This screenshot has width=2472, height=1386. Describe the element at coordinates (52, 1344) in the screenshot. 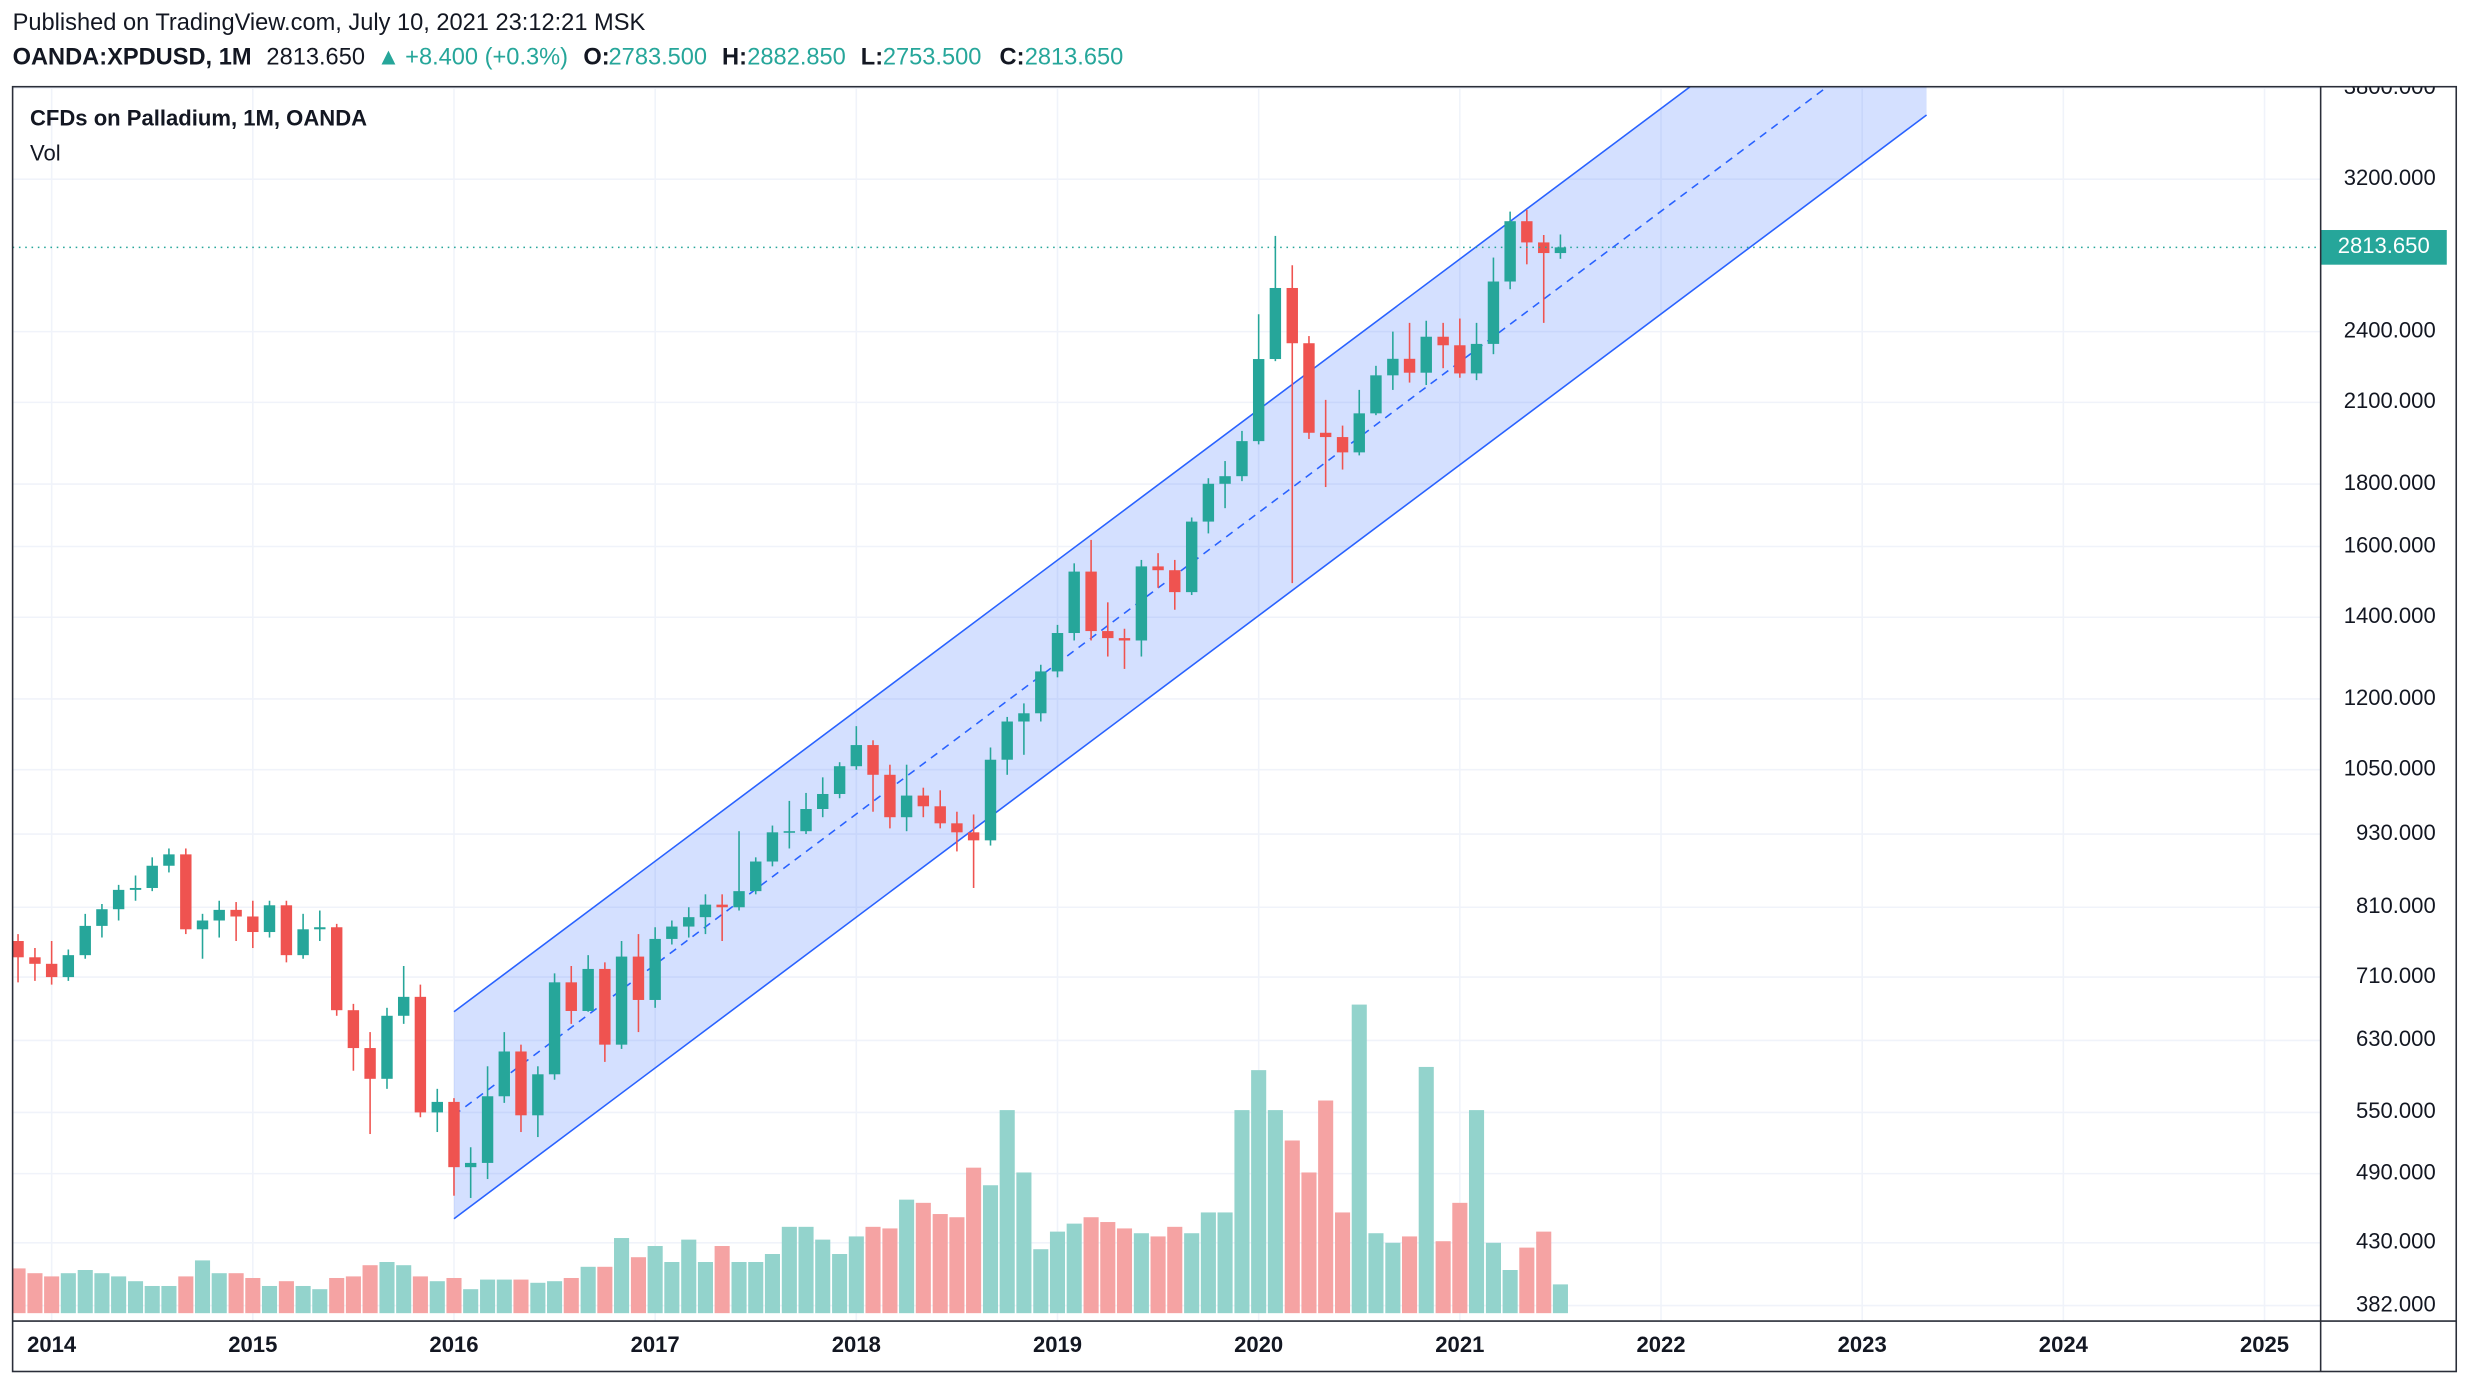

I see `x-tick-label: 2014` at that location.